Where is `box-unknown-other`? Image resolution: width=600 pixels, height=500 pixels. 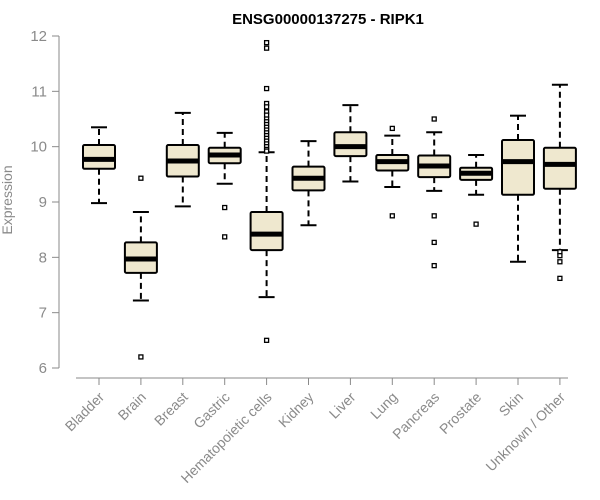 box-unknown-other is located at coordinates (559, 182).